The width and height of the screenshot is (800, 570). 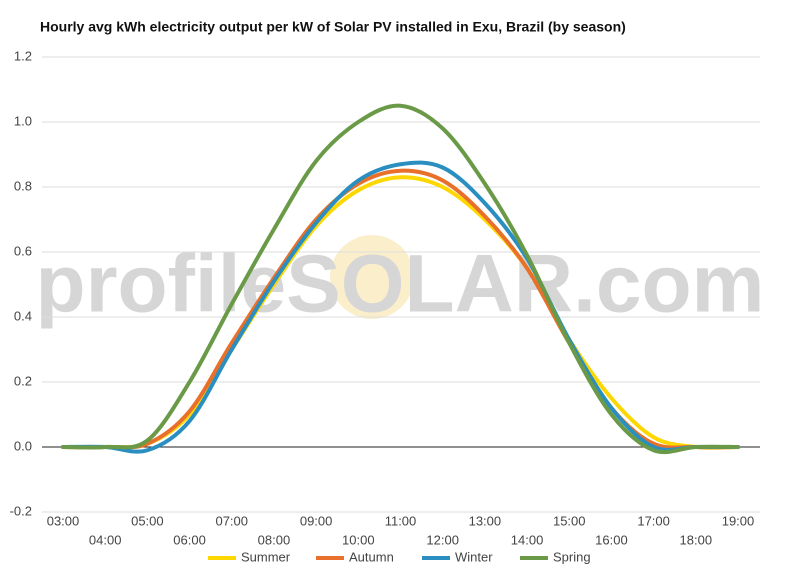 I want to click on watermark: profileSOLAR.com, so click(x=400, y=284).